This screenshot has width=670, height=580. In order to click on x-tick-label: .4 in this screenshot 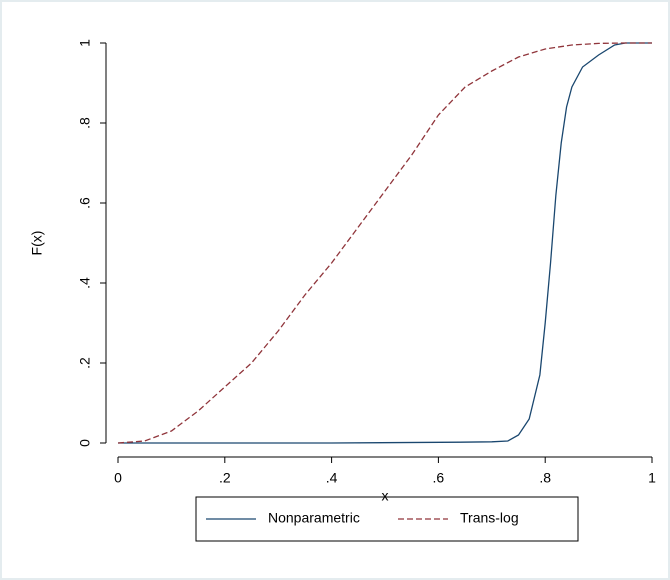, I will do `click(332, 478)`.